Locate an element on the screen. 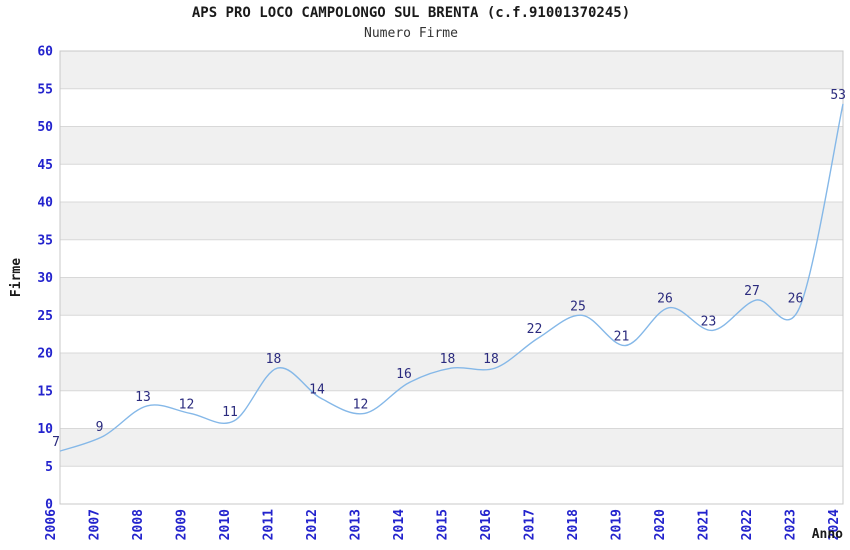 This screenshot has height=550, width=850. y-tick-label: 15 is located at coordinates (45, 391).